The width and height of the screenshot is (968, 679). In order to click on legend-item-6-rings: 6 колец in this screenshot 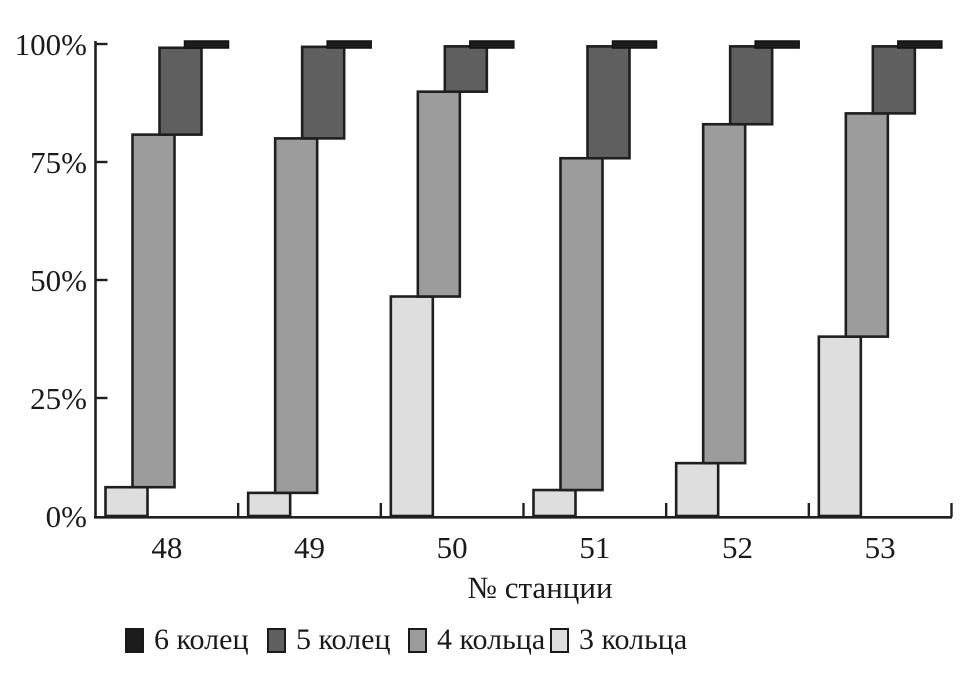, I will do `click(187, 639)`.